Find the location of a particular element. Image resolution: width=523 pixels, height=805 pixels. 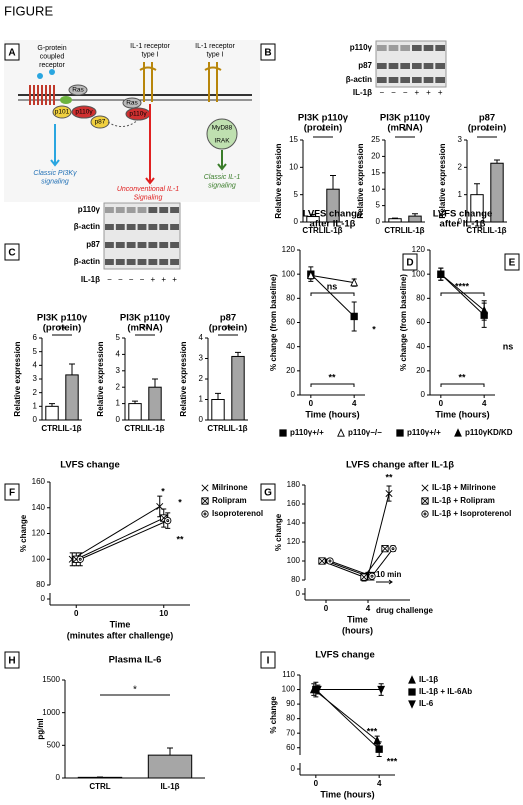

y-tick-label: 25 is located at coordinates (375, 139).